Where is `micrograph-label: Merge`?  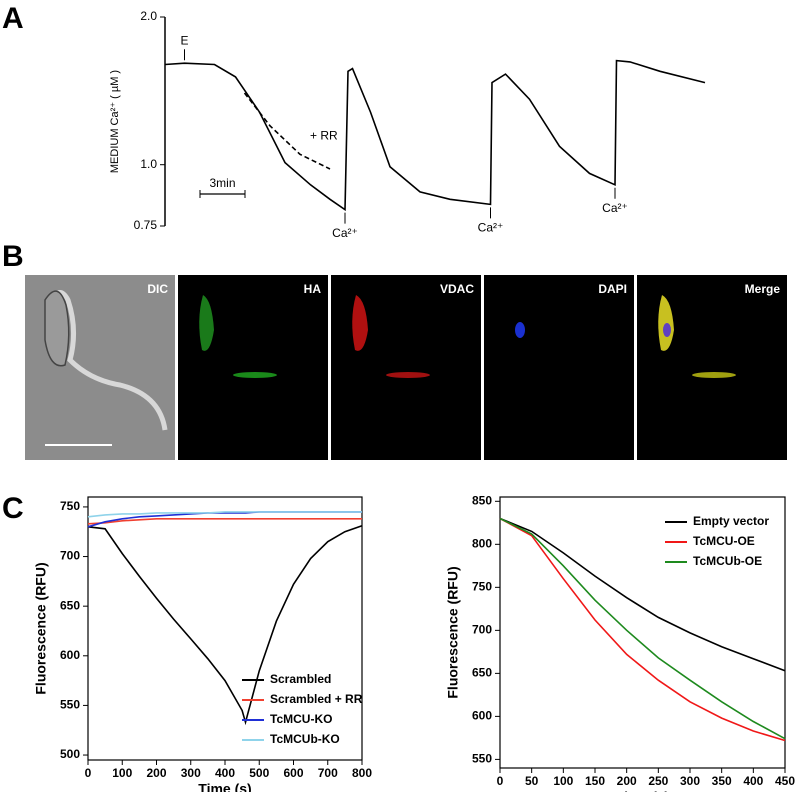
micrograph-label: Merge is located at coordinates (763, 289).